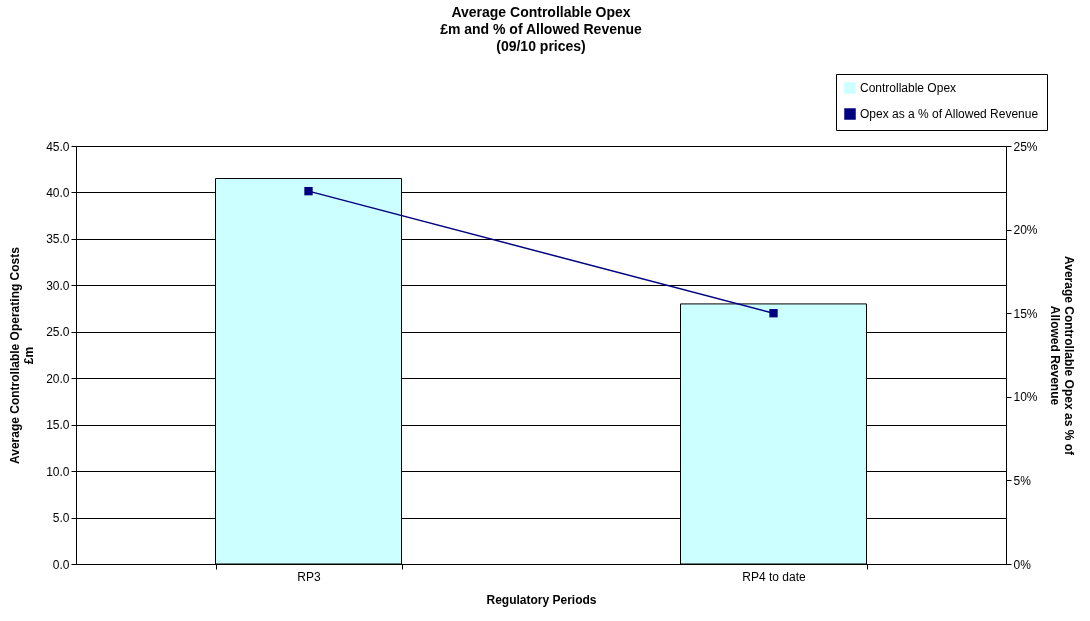 Image resolution: width=1090 pixels, height=621 pixels. What do you see at coordinates (949, 114) in the screenshot?
I see `legend-label: Opex as a % of Allowed Revenue` at bounding box center [949, 114].